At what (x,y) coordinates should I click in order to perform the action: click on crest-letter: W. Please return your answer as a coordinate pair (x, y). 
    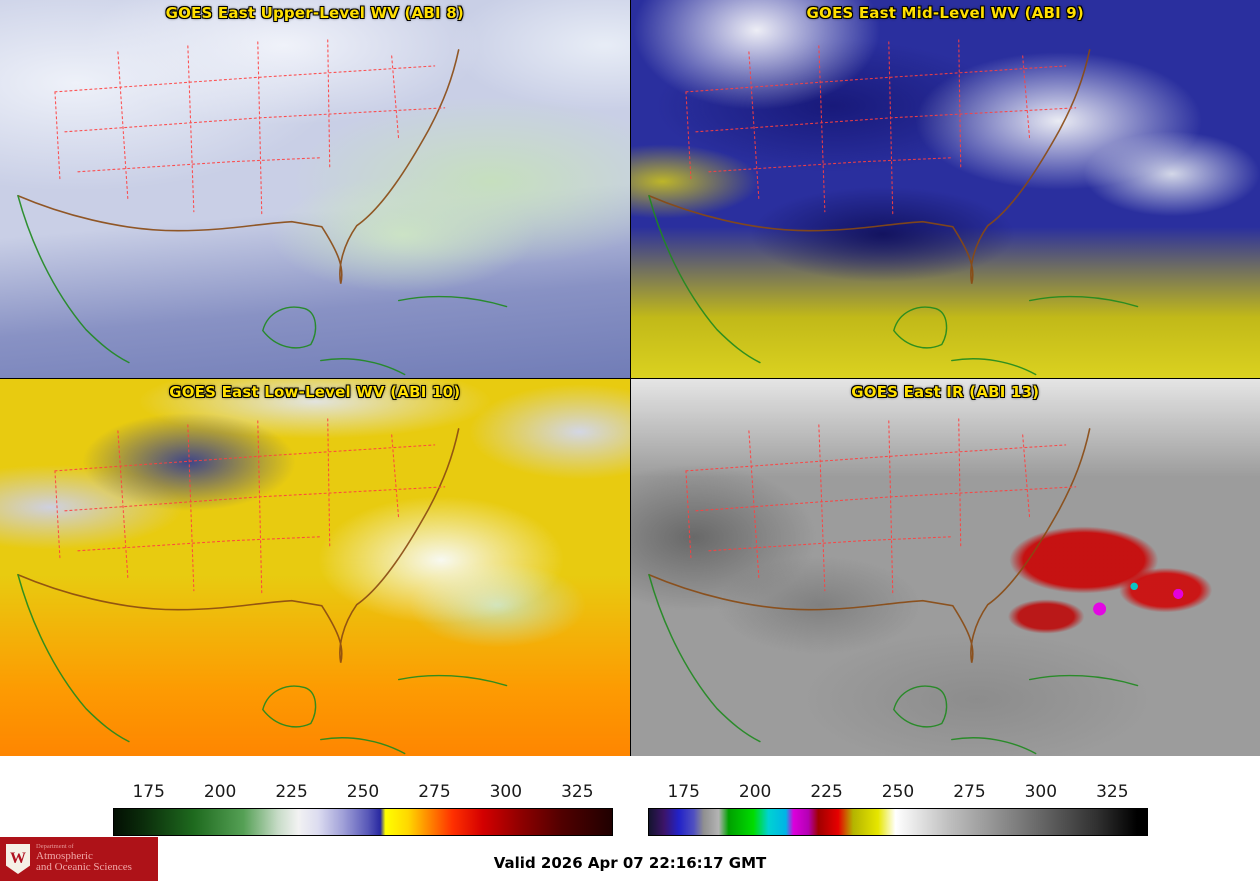
    Looking at the image, I should click on (18, 858).